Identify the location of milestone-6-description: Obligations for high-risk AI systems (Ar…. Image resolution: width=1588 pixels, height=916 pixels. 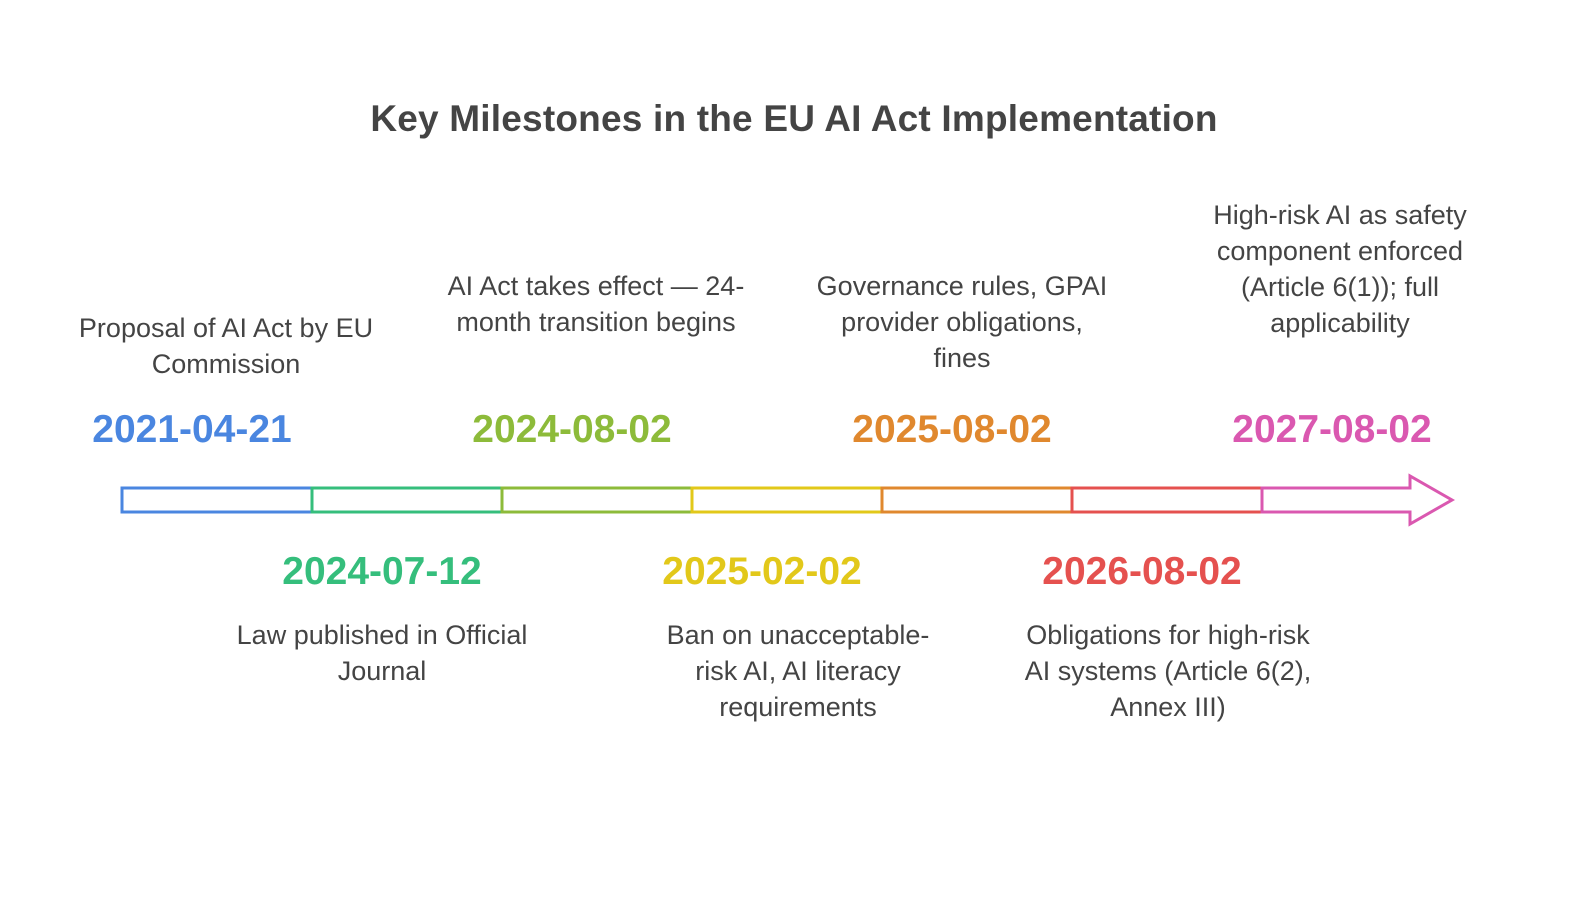
(1168, 671).